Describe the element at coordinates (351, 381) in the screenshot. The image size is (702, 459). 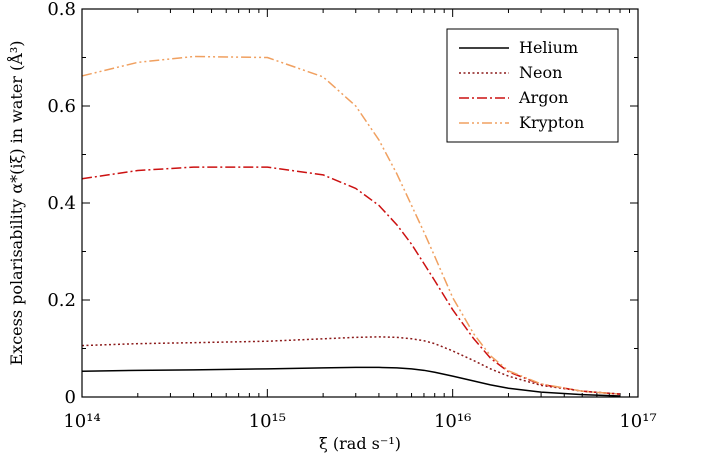
I see `series-line-helium` at that location.